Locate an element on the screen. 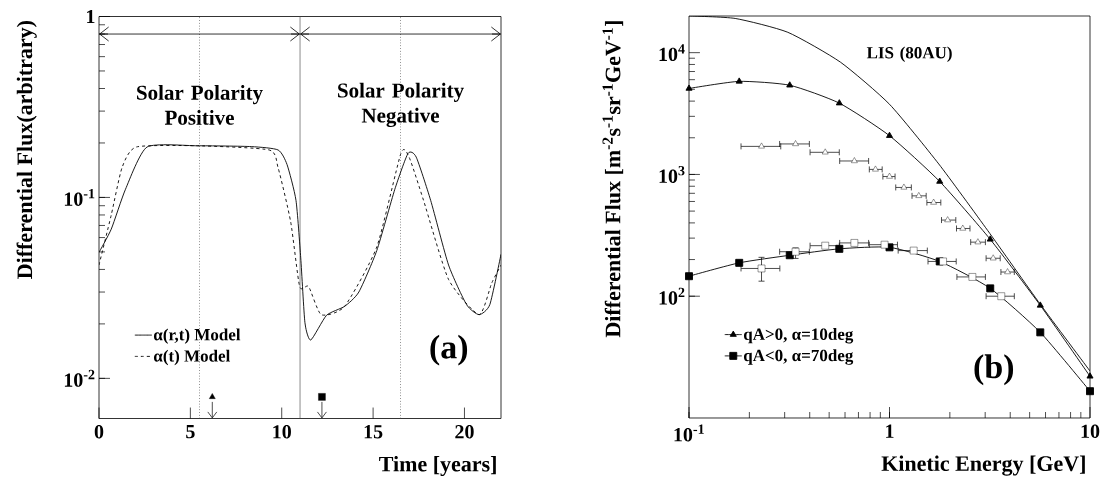 This screenshot has width=1107, height=485. y-tick-label: 10$^{2}$ is located at coordinates (672, 296).